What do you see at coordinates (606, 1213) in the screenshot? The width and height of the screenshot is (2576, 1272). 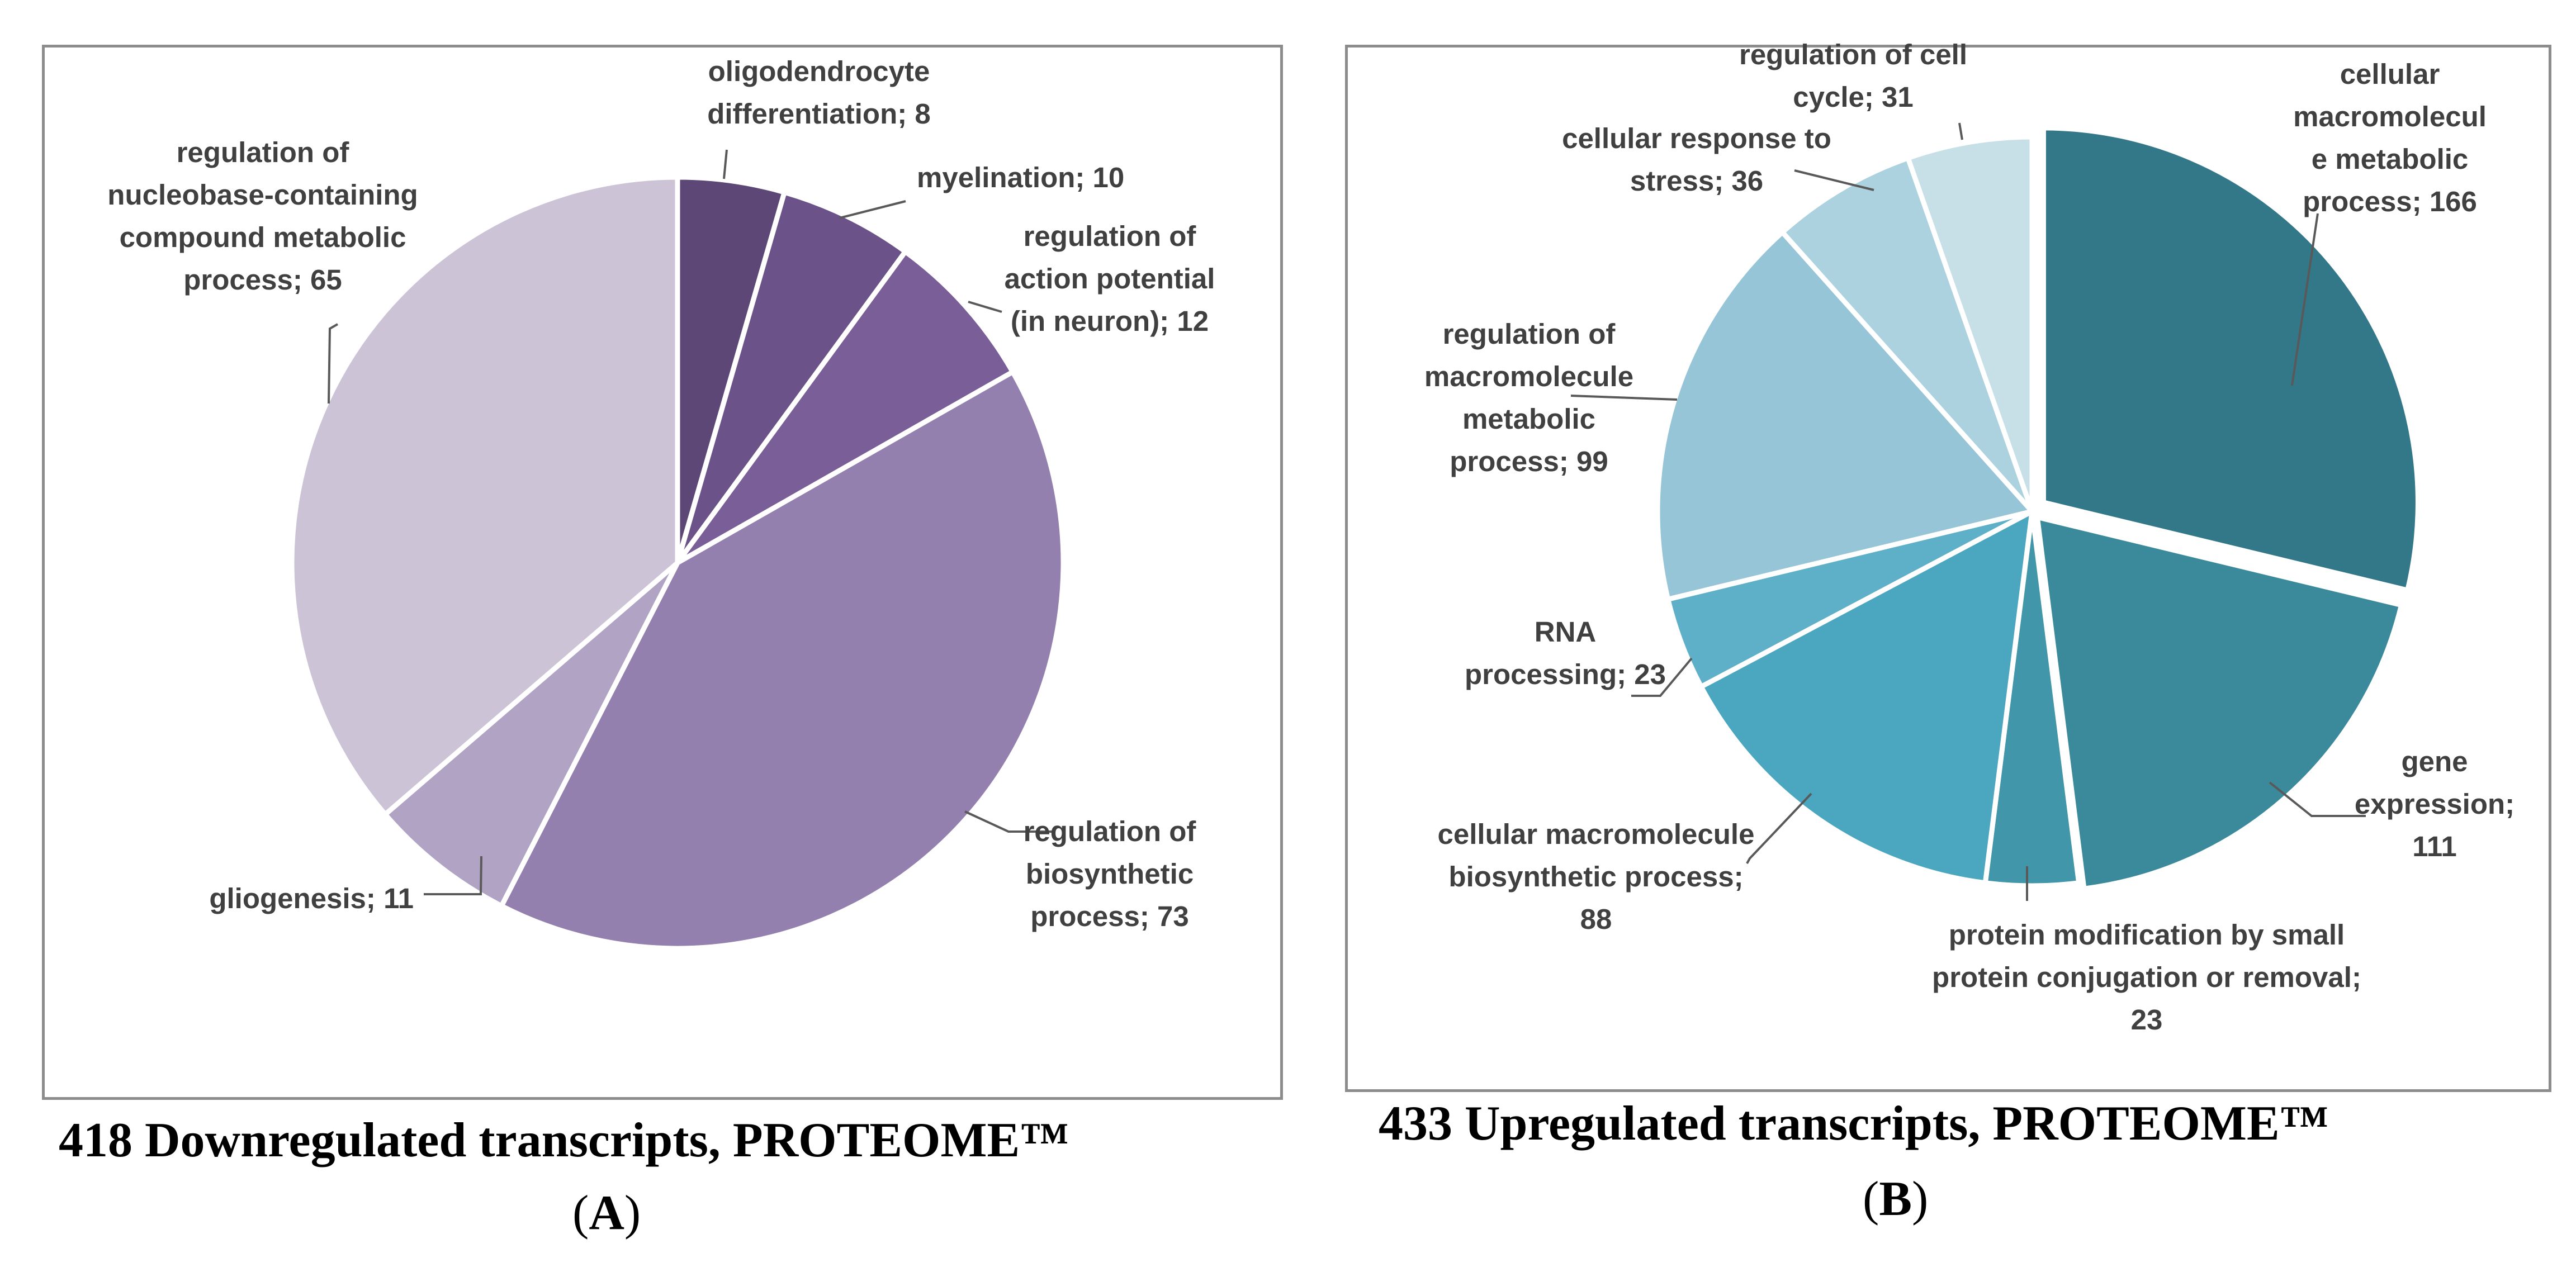 I see `panel-label-a: (A)` at bounding box center [606, 1213].